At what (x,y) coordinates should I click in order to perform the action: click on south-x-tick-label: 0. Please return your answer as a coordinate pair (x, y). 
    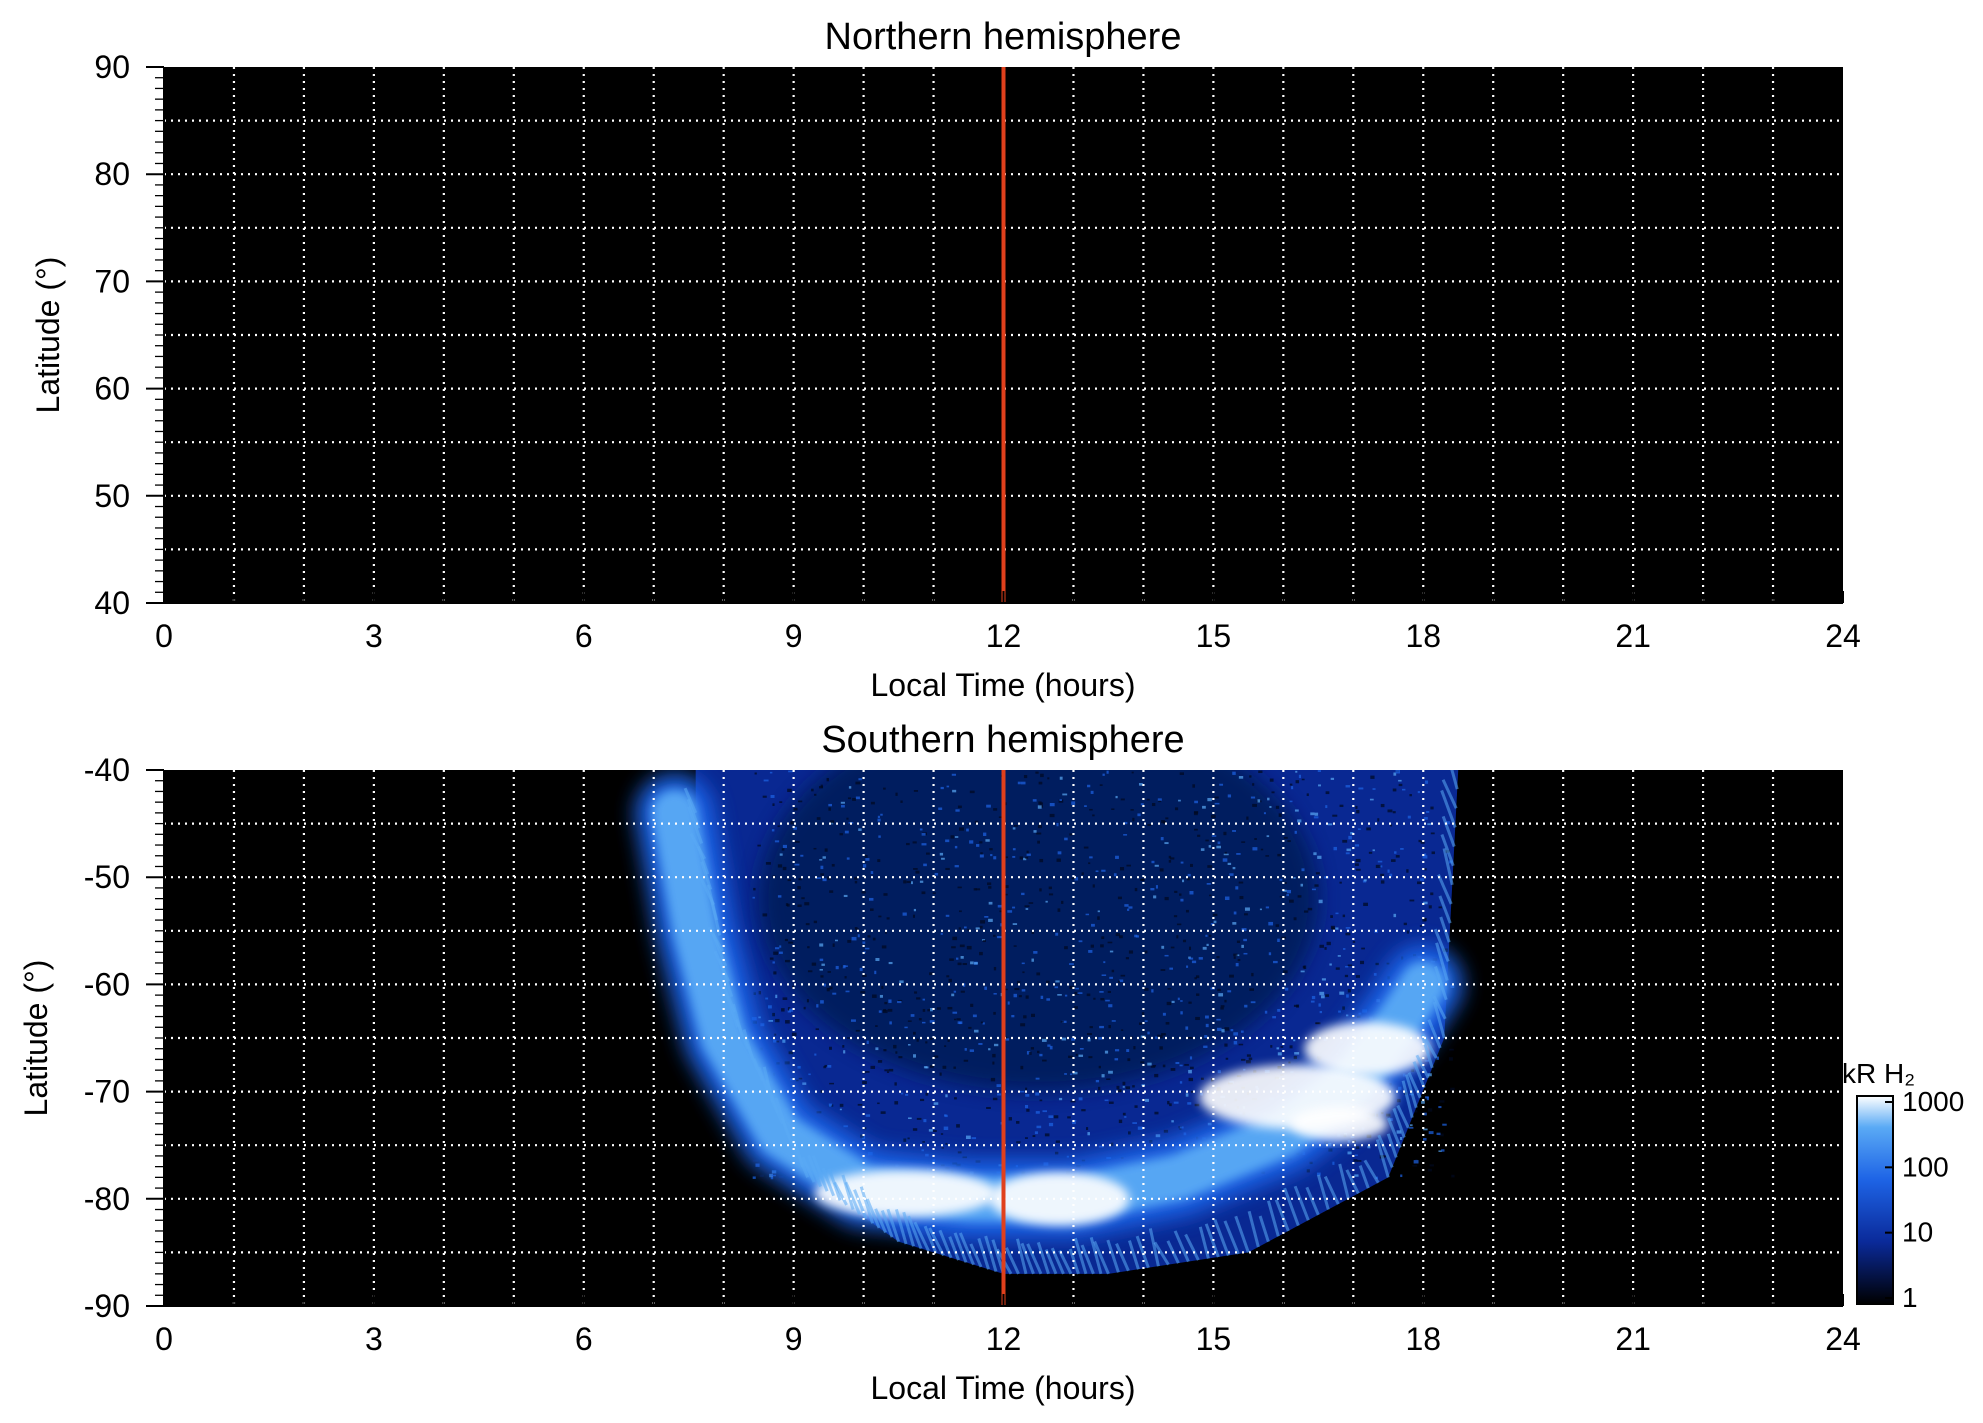
    Looking at the image, I should click on (164, 1339).